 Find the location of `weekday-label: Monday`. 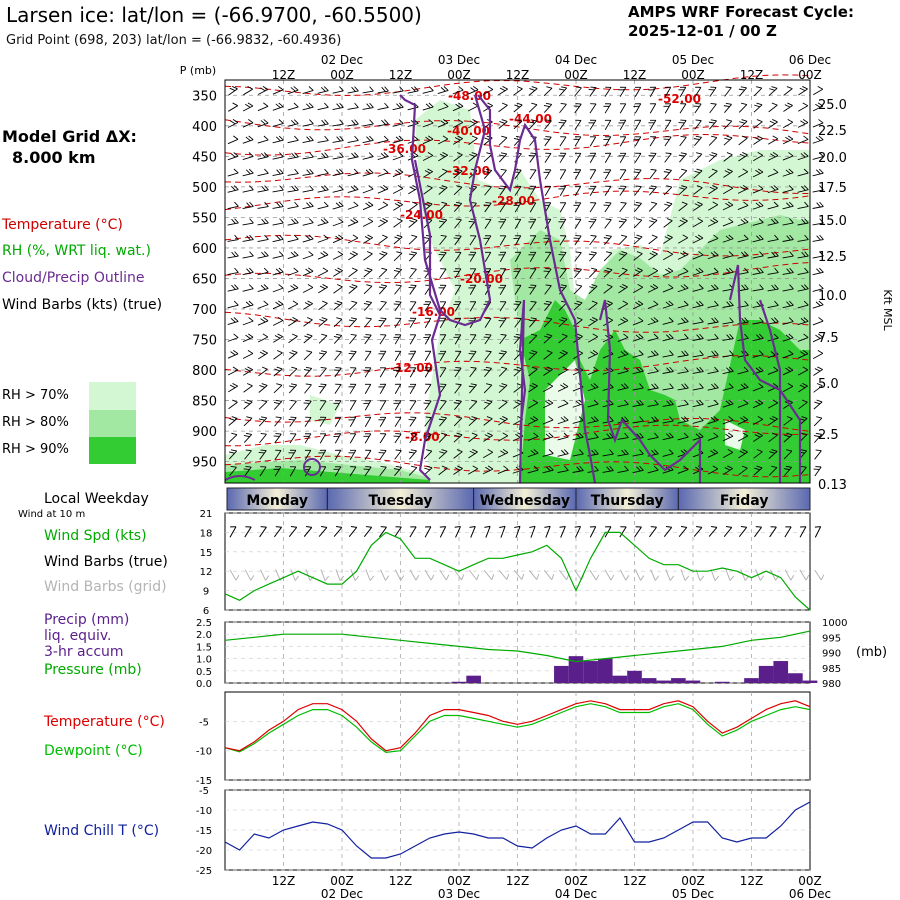

weekday-label: Monday is located at coordinates (277, 501).